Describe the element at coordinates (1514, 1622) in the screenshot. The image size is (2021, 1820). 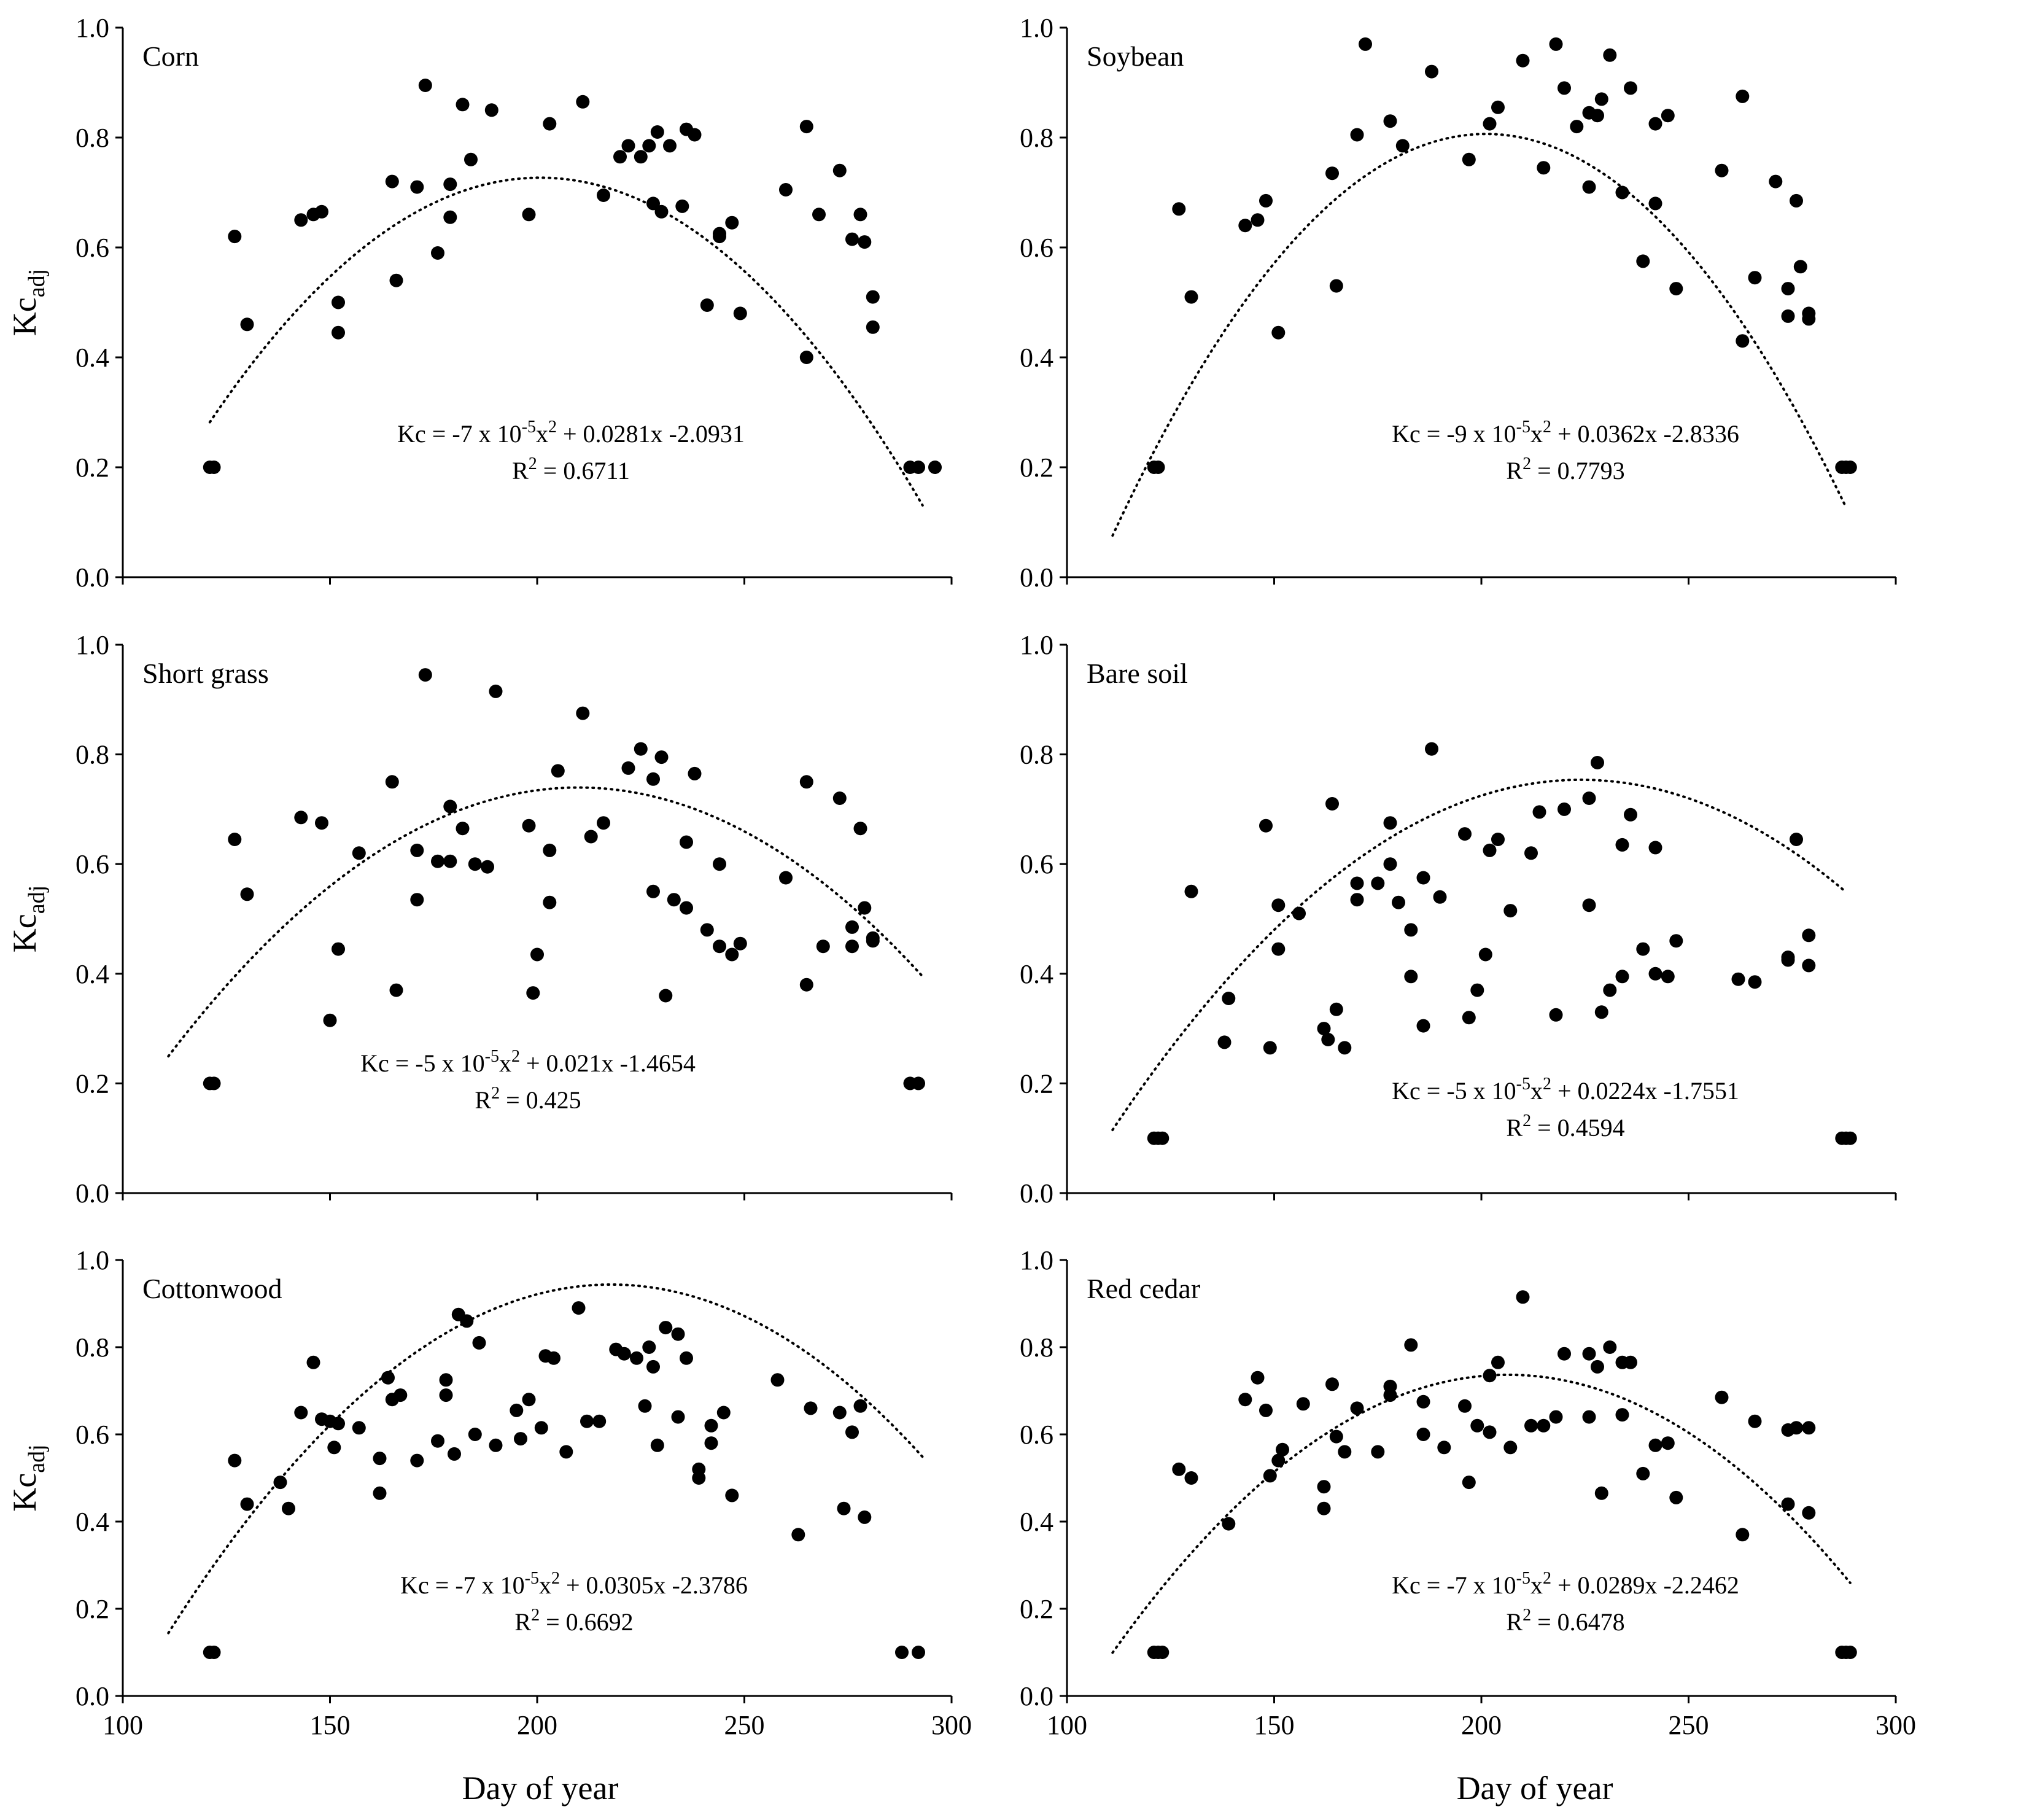
I see `r-squared-part: R` at that location.